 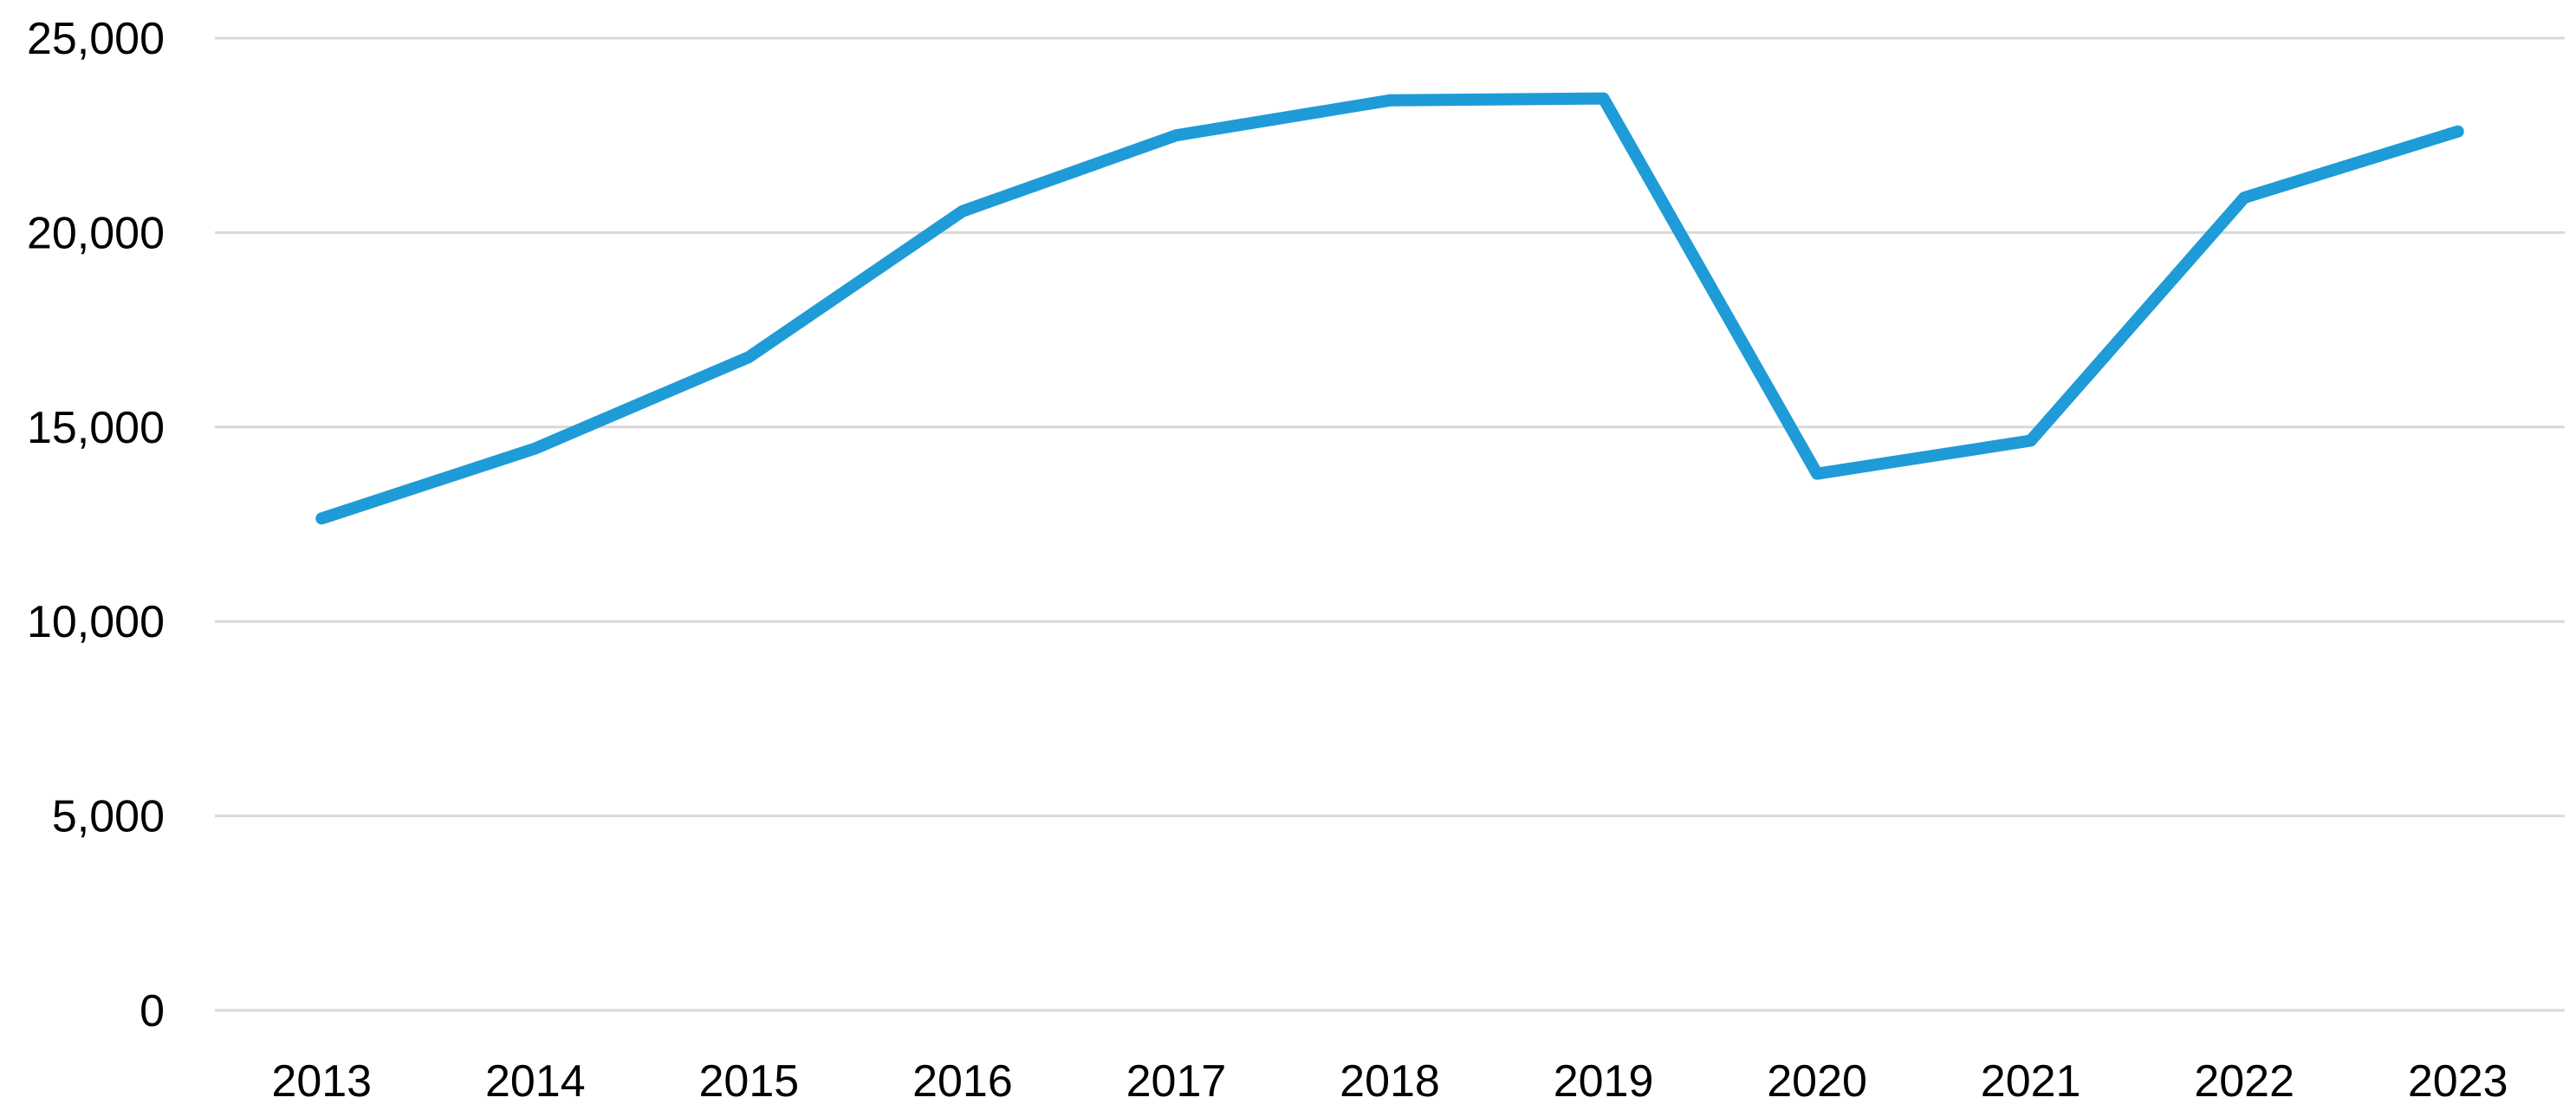 I want to click on x-tick-label: 2017, so click(x=1176, y=1081).